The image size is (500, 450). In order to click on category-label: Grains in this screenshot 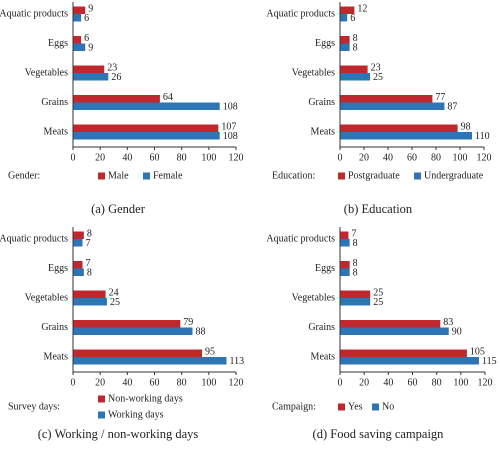, I will do `click(321, 102)`.